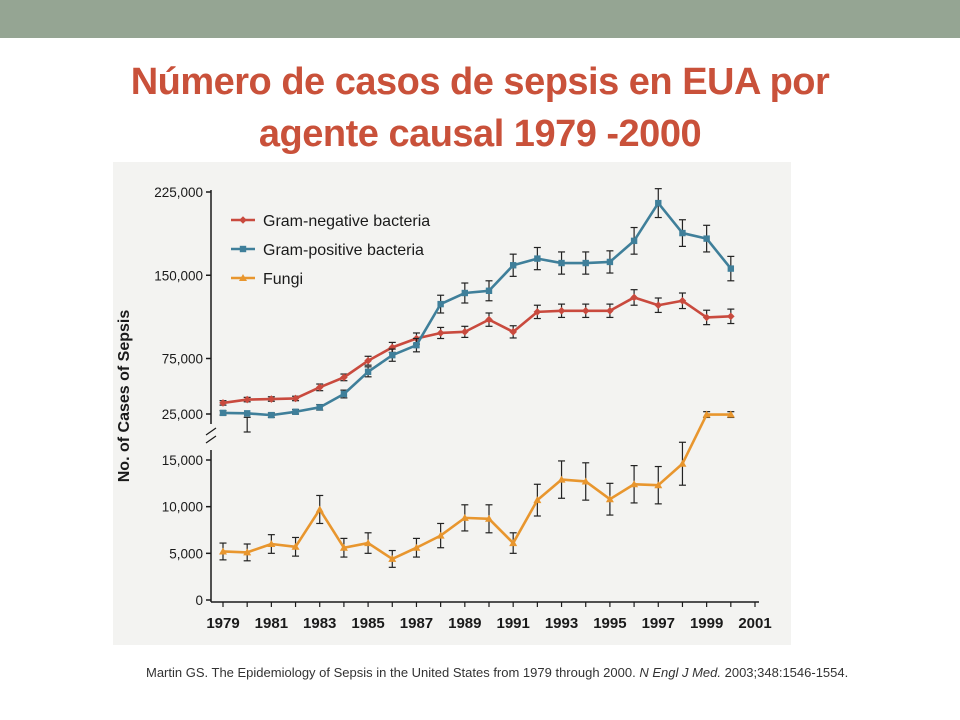 This screenshot has width=960, height=720. What do you see at coordinates (182, 359) in the screenshot?
I see `y-tick-label: 75,000` at bounding box center [182, 359].